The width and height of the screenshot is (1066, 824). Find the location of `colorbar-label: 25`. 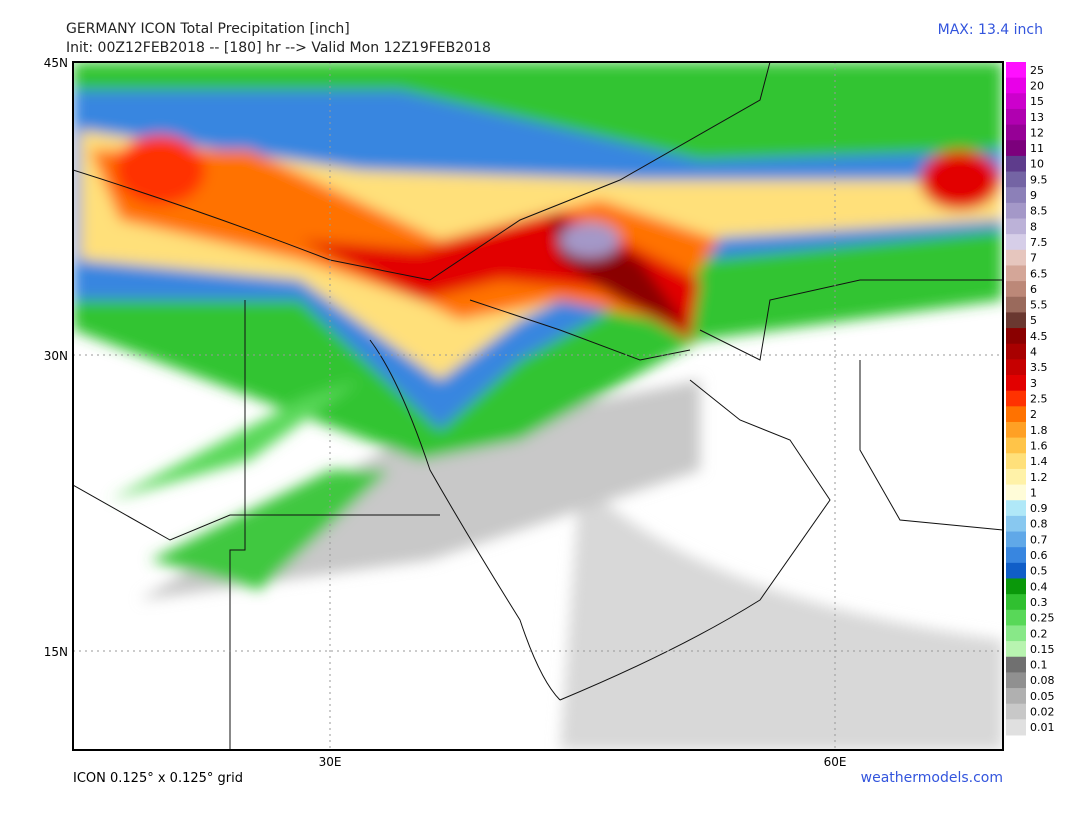

colorbar-label: 25 is located at coordinates (1037, 70).